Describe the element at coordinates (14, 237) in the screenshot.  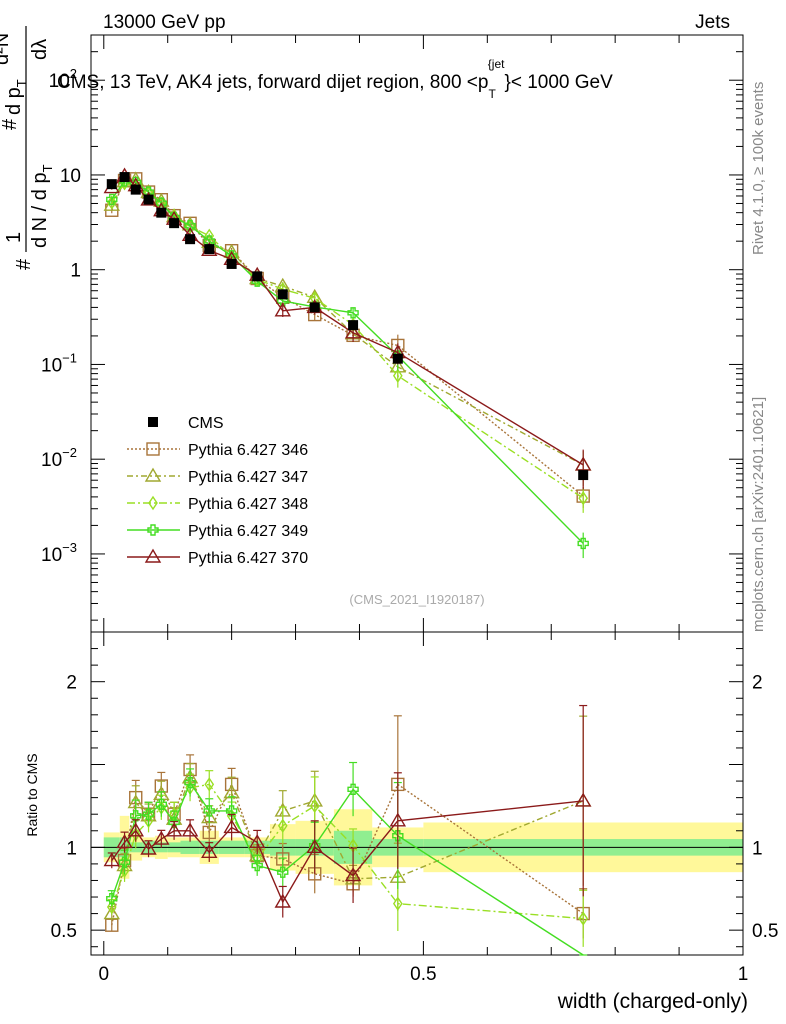
I see `svg-text: 1` at that location.